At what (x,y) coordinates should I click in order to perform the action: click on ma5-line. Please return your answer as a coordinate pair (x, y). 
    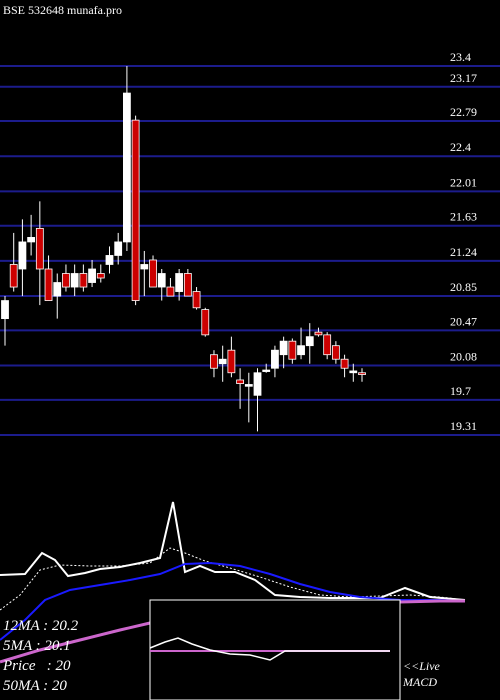
    Looking at the image, I should click on (233, 579).